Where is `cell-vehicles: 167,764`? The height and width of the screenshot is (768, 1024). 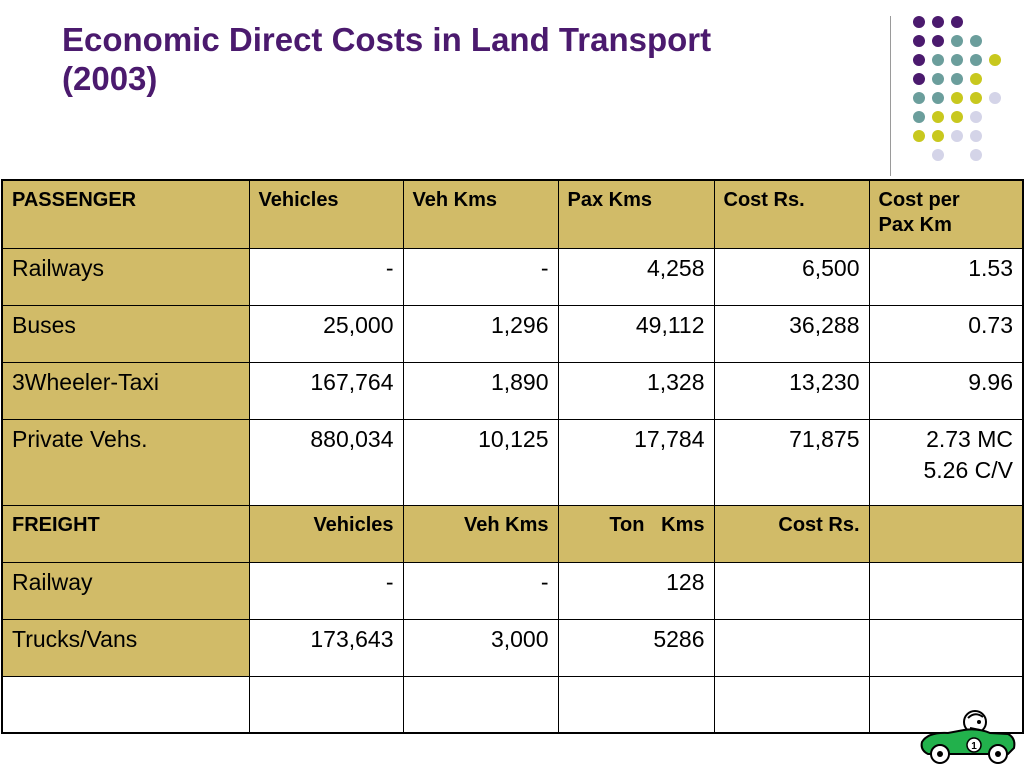
cell-vehicles: 167,764 is located at coordinates (326, 390).